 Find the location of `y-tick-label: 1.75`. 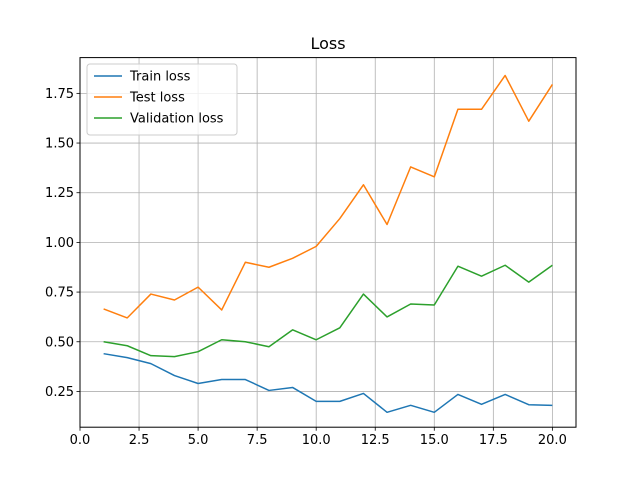

y-tick-label: 1.75 is located at coordinates (59, 94).